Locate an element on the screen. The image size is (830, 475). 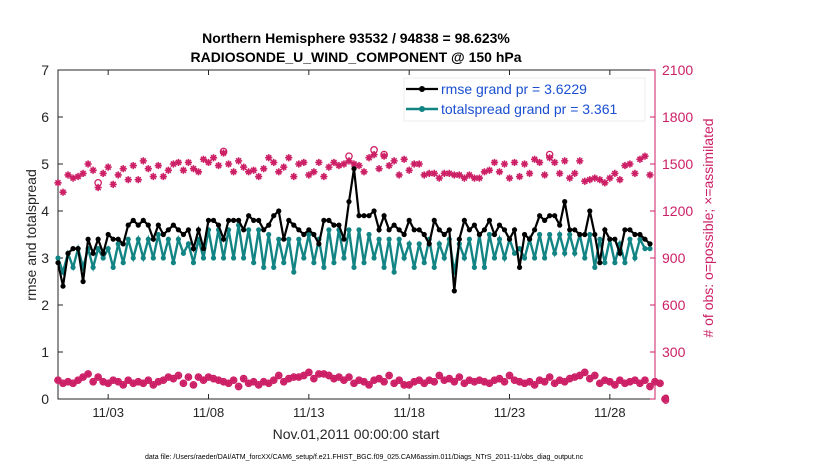
y-tick-label-right: 2100 is located at coordinates (677, 70).